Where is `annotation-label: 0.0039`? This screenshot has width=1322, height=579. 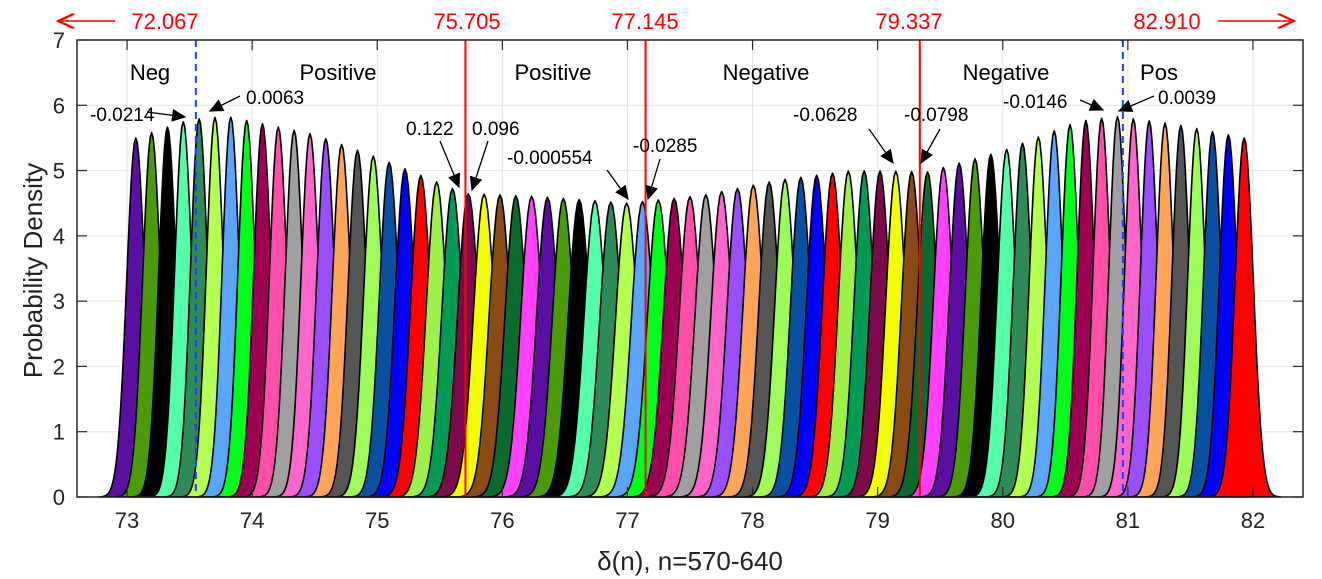
annotation-label: 0.0039 is located at coordinates (1187, 98).